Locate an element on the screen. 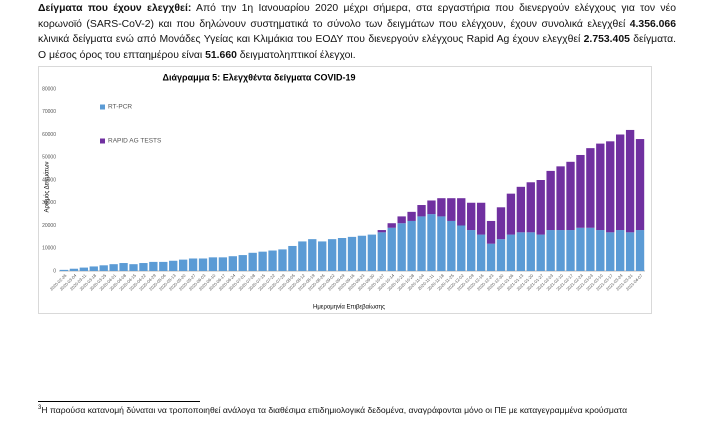  y-tick-label: 20000 is located at coordinates (49, 226).